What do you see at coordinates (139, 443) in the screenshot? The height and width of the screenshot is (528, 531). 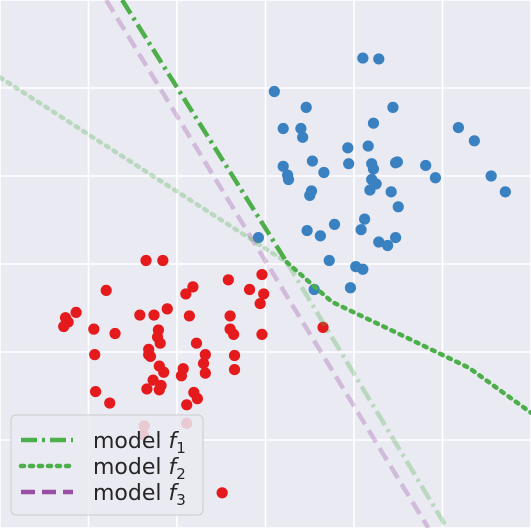 I see `legend-label-f1: model f1` at bounding box center [139, 443].